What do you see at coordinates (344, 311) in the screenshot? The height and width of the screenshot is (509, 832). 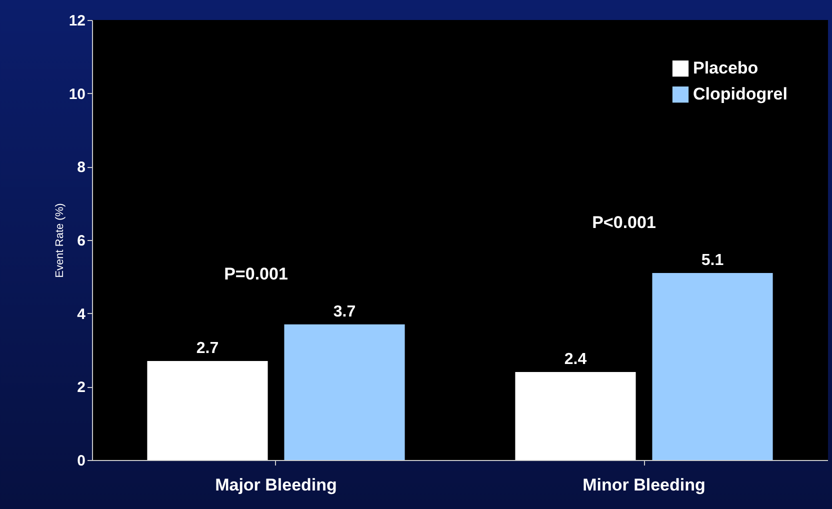 I see `data-label: 3.7` at bounding box center [344, 311].